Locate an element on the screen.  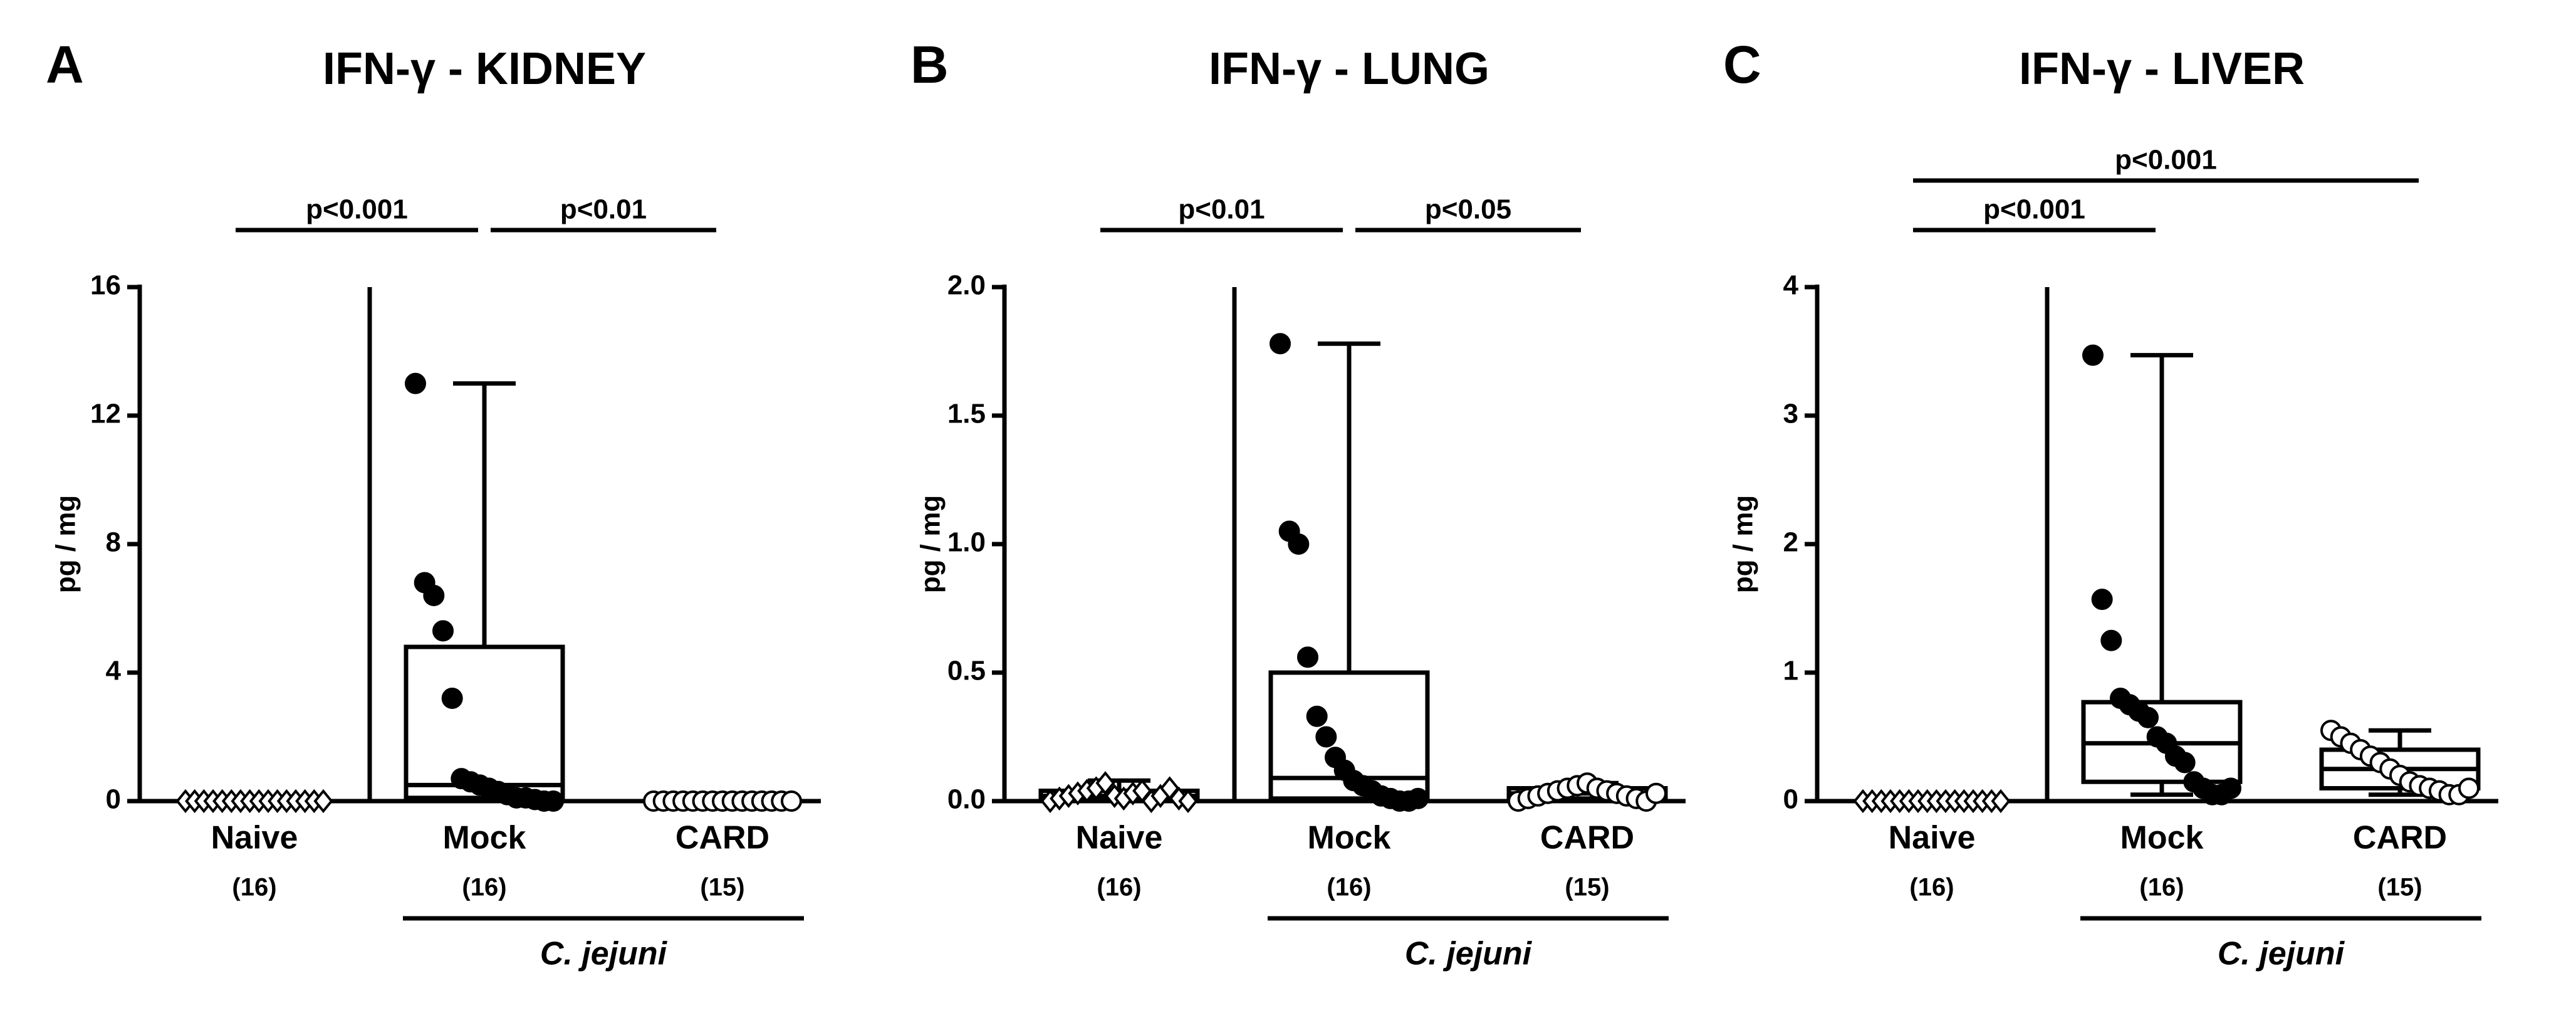
y-tick-label: 0.0 is located at coordinates (966, 800).